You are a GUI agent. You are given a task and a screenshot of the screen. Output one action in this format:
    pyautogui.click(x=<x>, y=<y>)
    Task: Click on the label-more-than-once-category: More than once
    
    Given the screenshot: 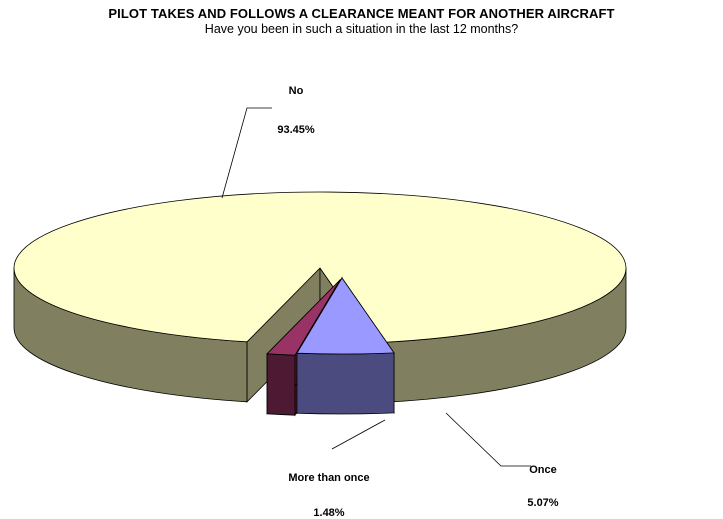 What is the action you would take?
    pyautogui.click(x=328, y=478)
    